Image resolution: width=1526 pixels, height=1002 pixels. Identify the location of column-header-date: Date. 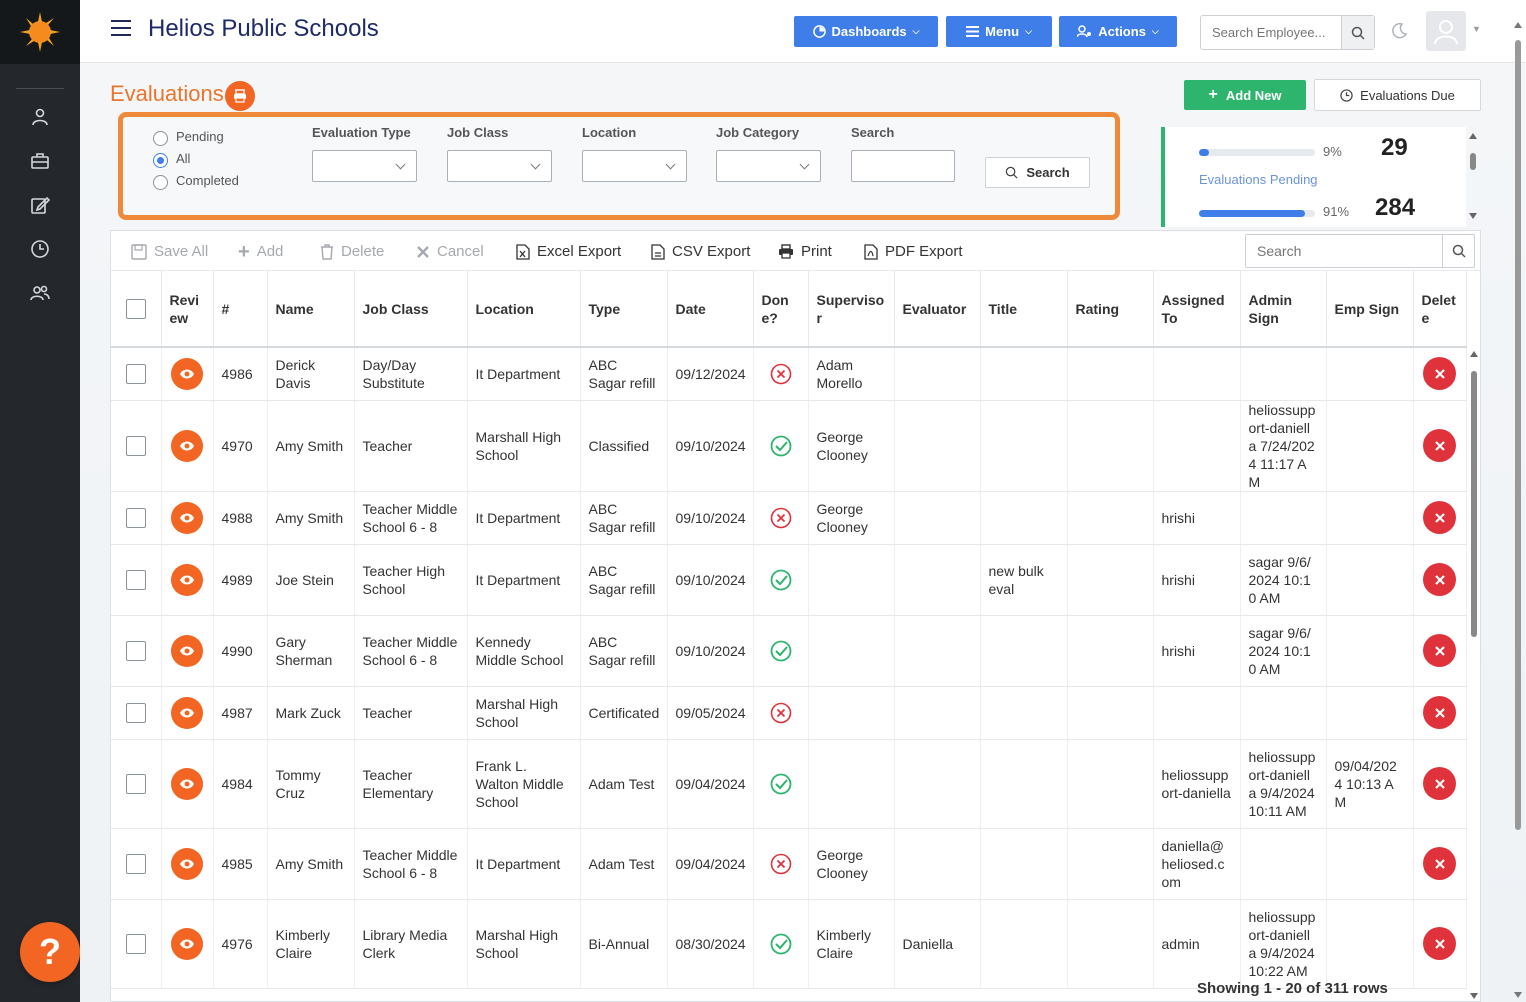
(710, 309).